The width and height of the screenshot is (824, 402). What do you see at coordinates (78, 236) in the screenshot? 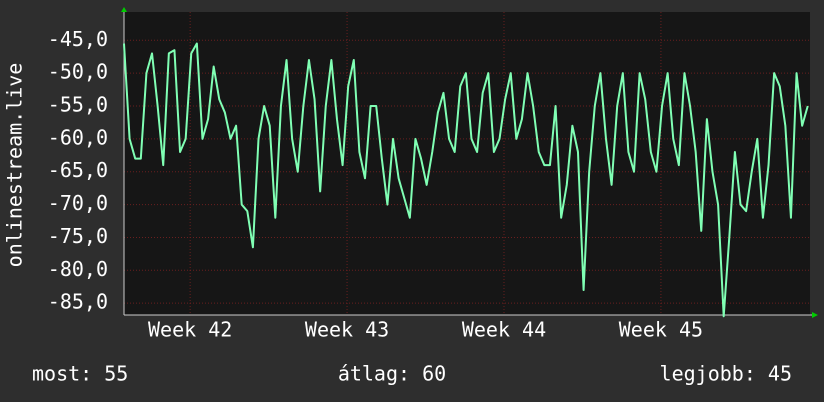
I see `y-tick-label: -75,0` at bounding box center [78, 236].